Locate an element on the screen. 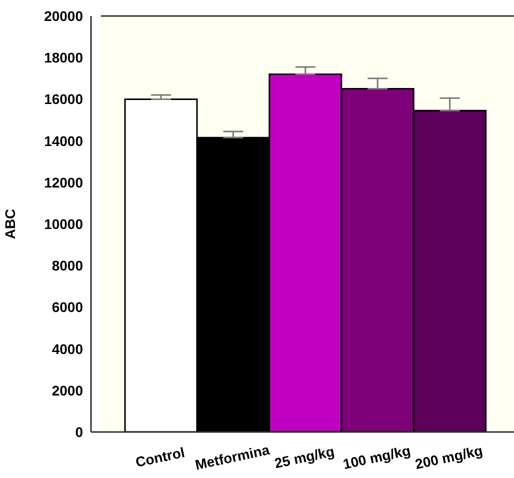  y-tick-label: 6000 is located at coordinates (68, 307).